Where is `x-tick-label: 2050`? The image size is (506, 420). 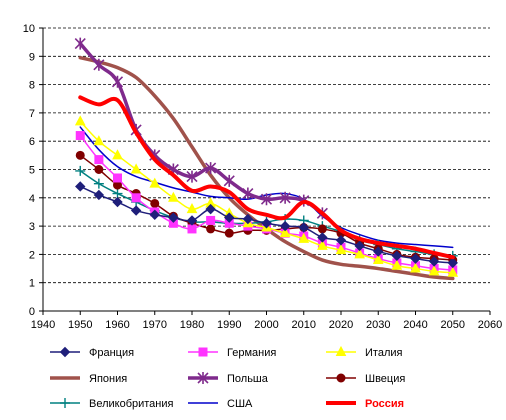 x-tick-label: 2050 is located at coordinates (453, 325).